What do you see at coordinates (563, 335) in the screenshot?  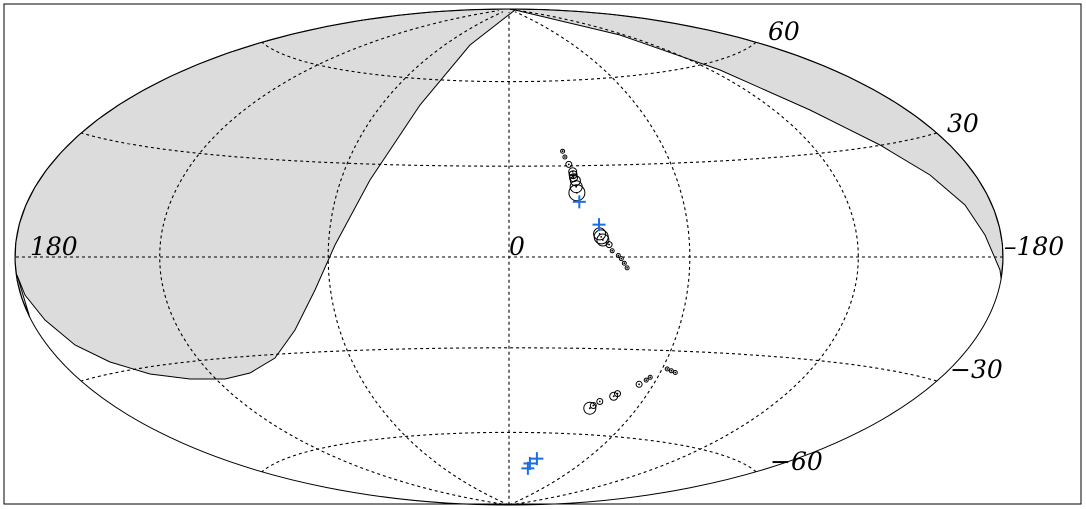 I see `cross-markers` at bounding box center [563, 335].